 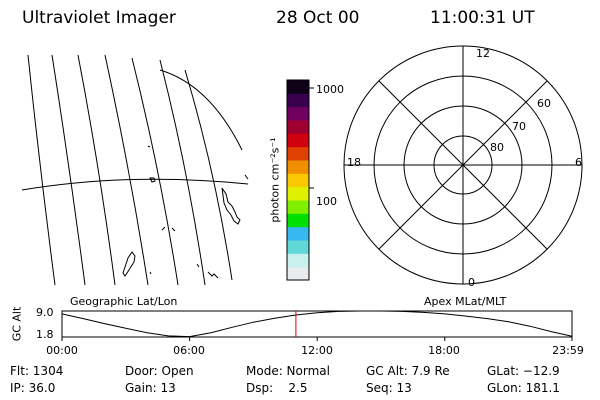 I want to click on geo-map-label: Geographic Lat/Lon, so click(x=124, y=301).